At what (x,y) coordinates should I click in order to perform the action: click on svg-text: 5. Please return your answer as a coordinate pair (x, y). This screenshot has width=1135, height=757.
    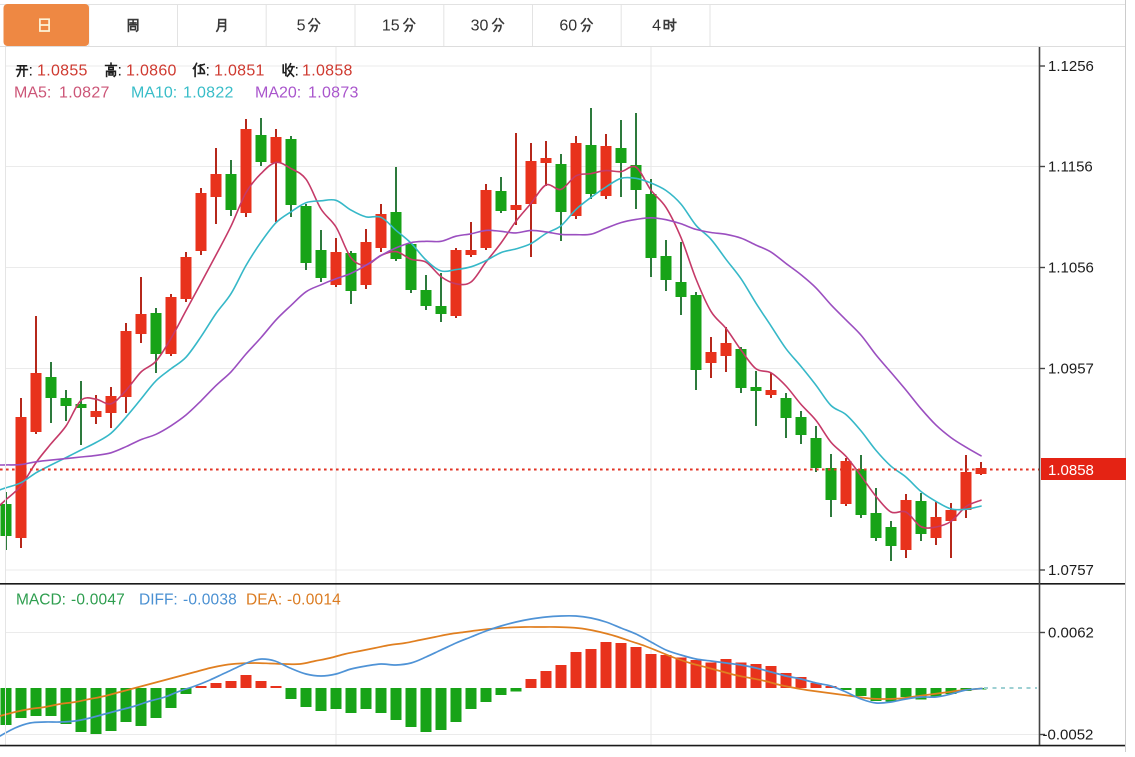
    Looking at the image, I should click on (301, 26).